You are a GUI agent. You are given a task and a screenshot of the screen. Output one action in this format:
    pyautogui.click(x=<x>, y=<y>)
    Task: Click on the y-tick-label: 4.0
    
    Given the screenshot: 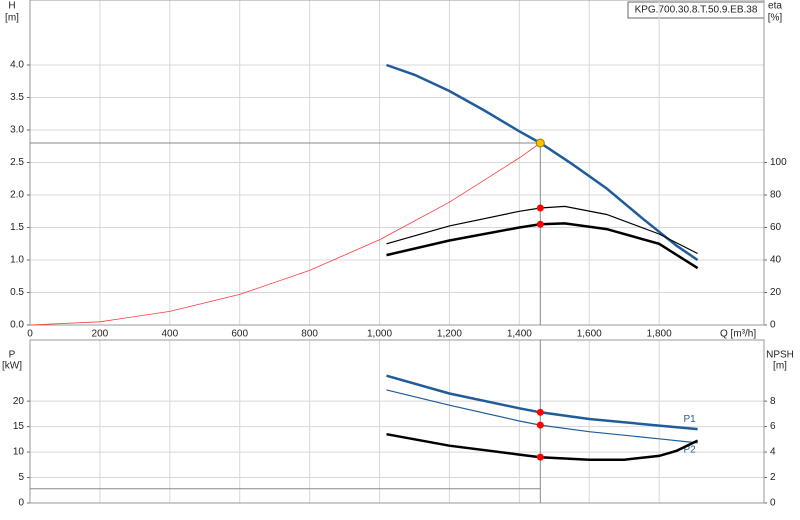 What is the action you would take?
    pyautogui.click(x=17, y=65)
    